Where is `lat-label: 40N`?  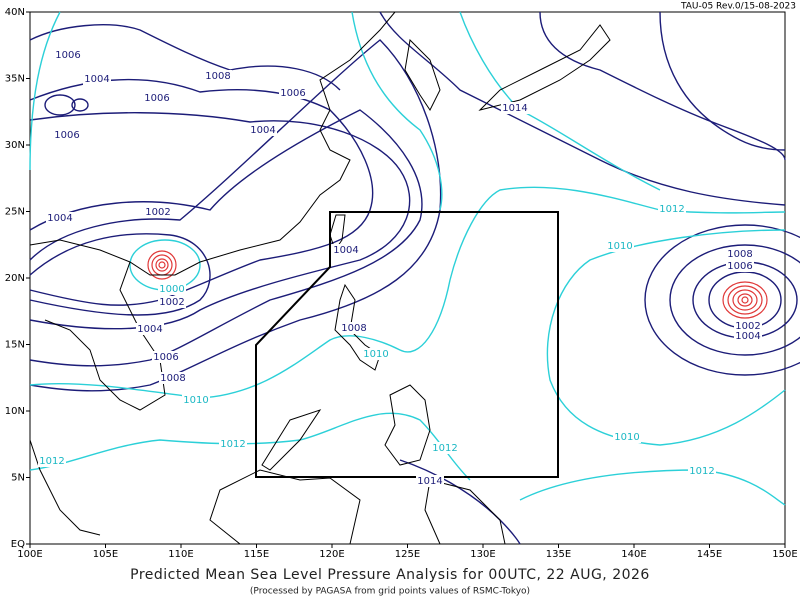 lat-label: 40N is located at coordinates (15, 12).